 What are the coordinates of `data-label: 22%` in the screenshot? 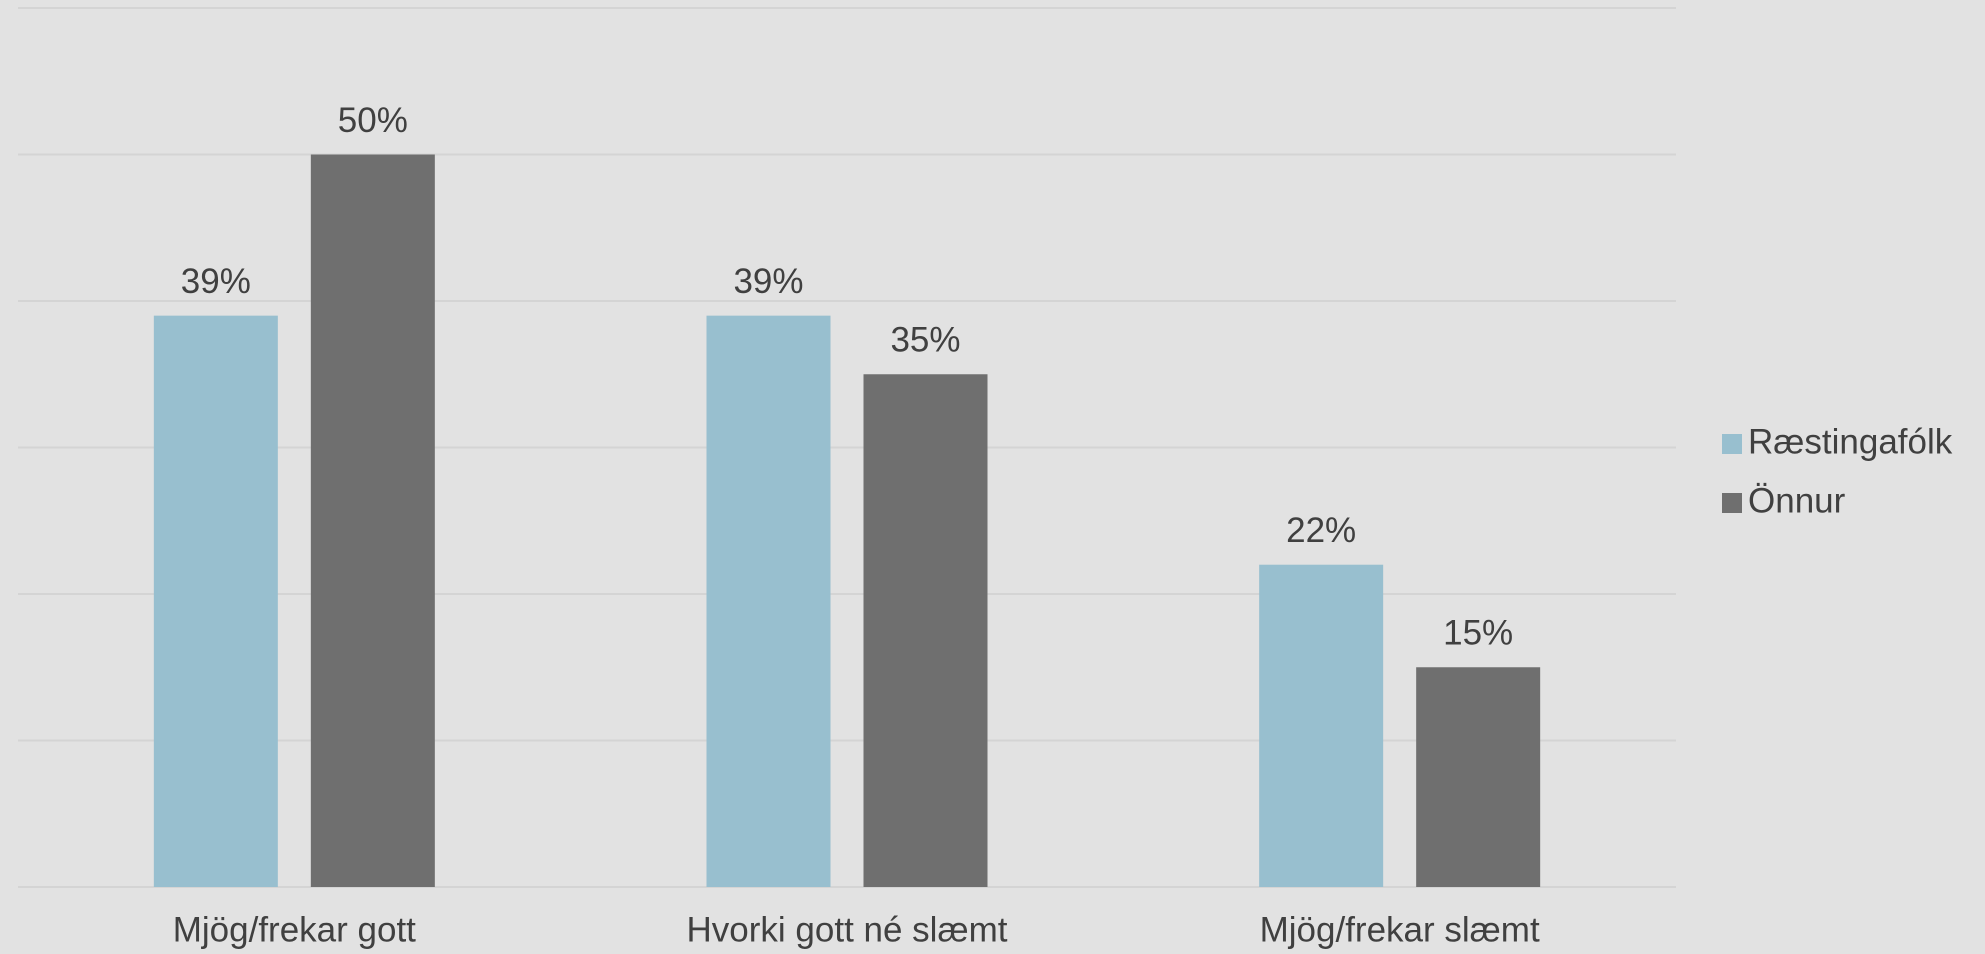 It's located at (1321, 530).